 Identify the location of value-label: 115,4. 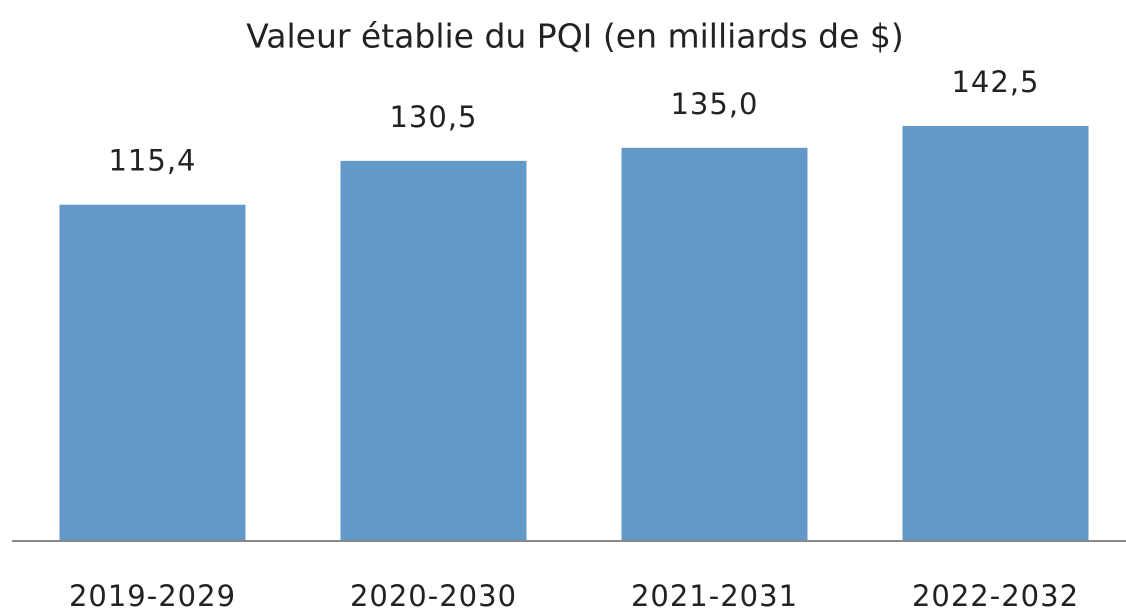
(152, 161).